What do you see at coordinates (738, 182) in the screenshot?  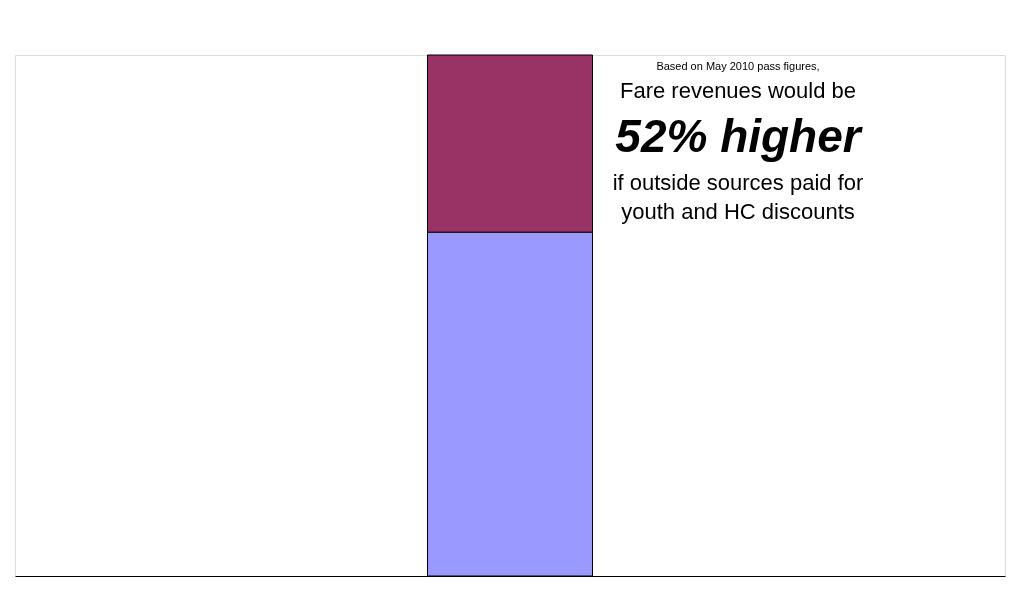 I see `text: if outside sources paid for` at bounding box center [738, 182].